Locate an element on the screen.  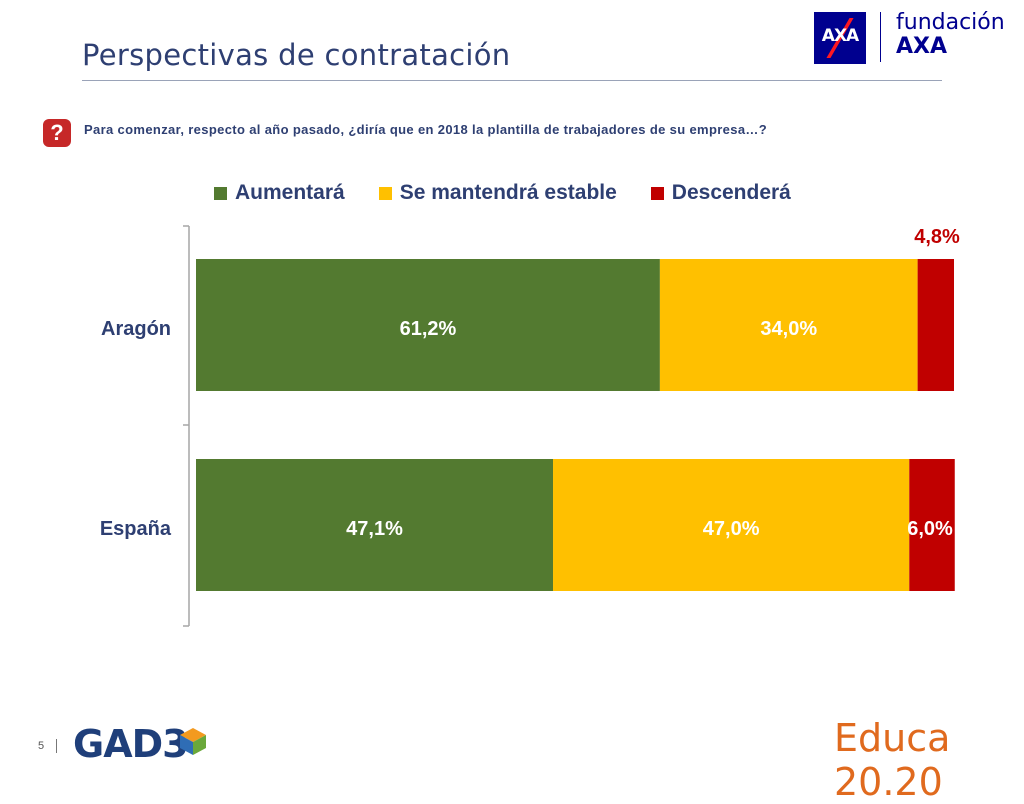
legend-label-aumentara: Aumentará is located at coordinates (290, 192).